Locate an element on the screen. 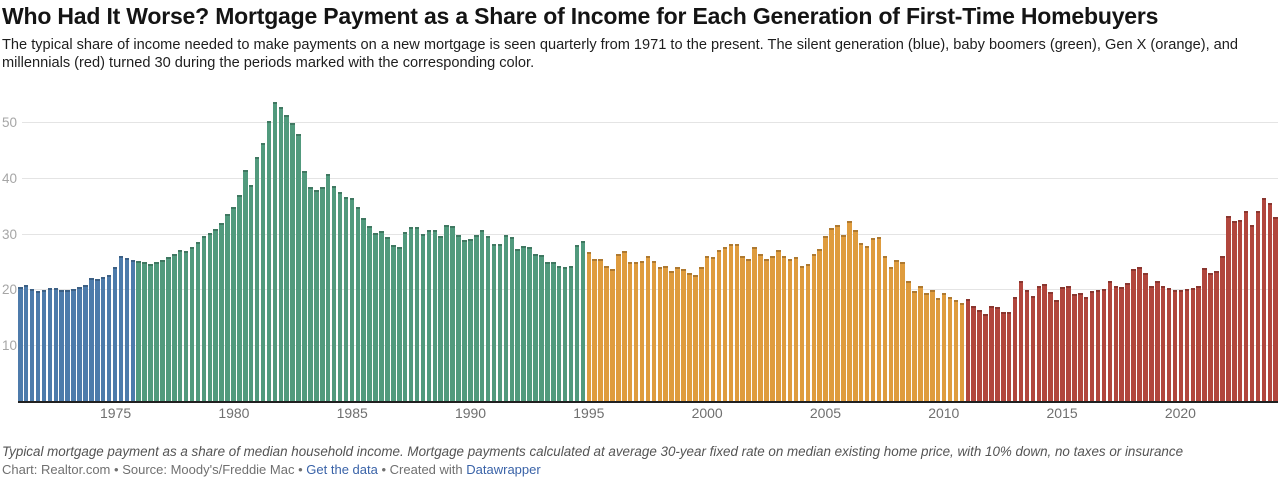 The height and width of the screenshot is (482, 1280). get-the-data-link: Get the data is located at coordinates (342, 469).